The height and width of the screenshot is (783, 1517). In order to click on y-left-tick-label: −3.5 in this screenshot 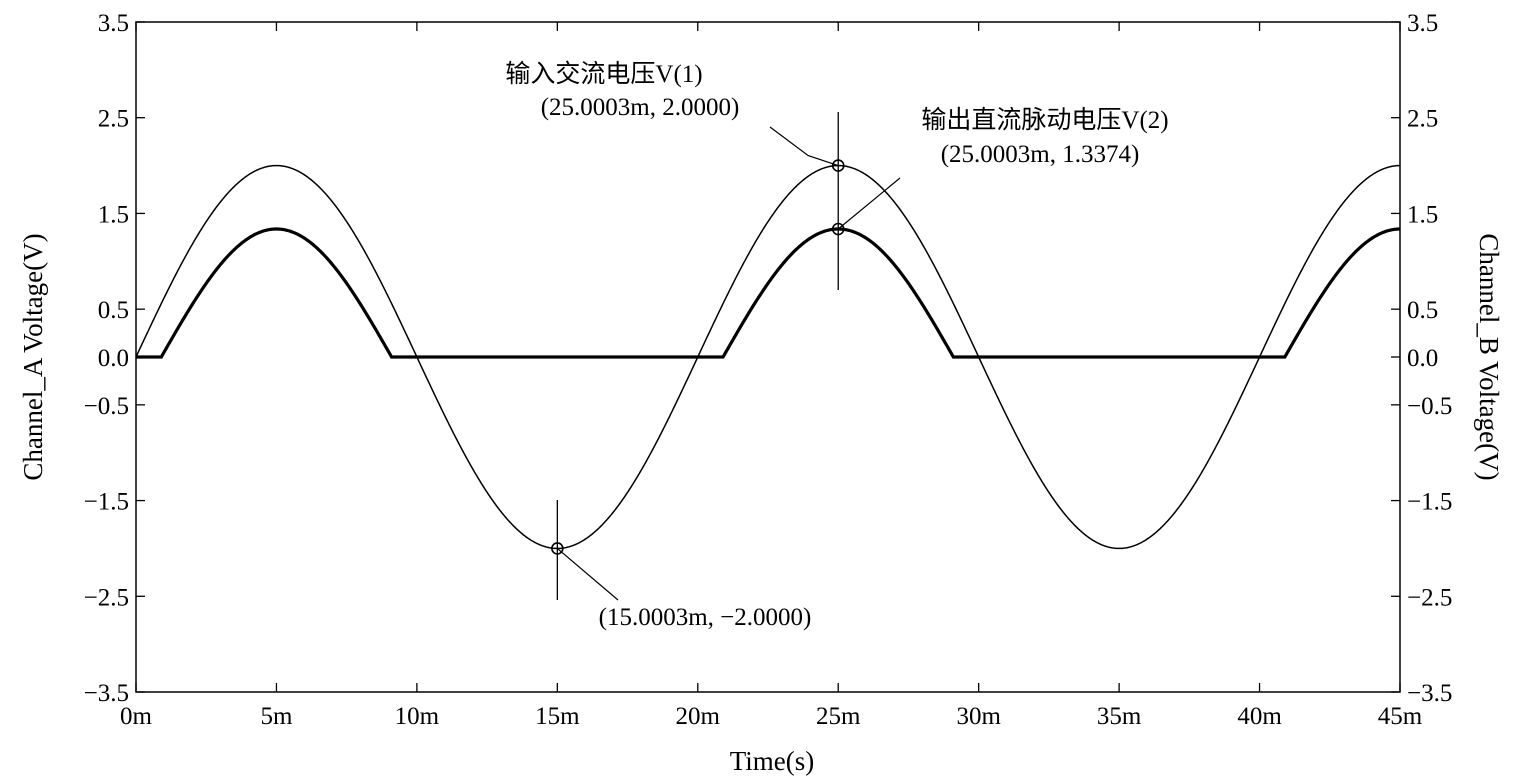, I will do `click(106, 693)`.